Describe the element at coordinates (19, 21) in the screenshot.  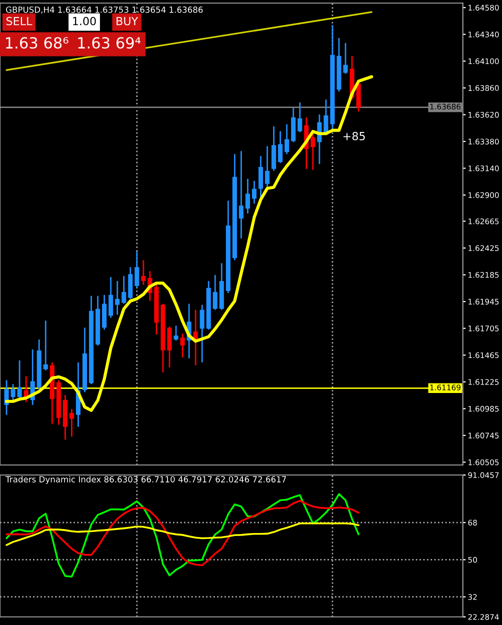
I see `annotation: SELL` at that location.